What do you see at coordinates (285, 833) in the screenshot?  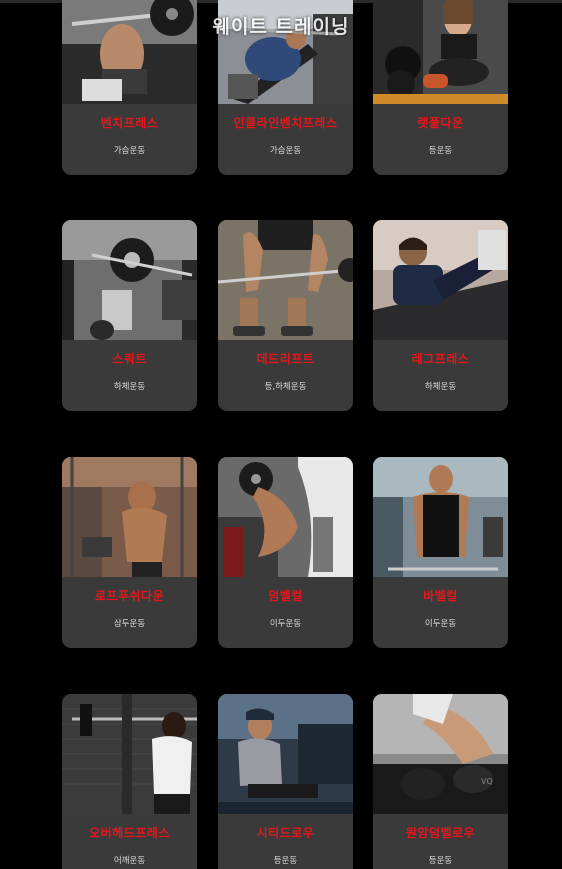 I see `exercise-title: 시티드로우` at bounding box center [285, 833].